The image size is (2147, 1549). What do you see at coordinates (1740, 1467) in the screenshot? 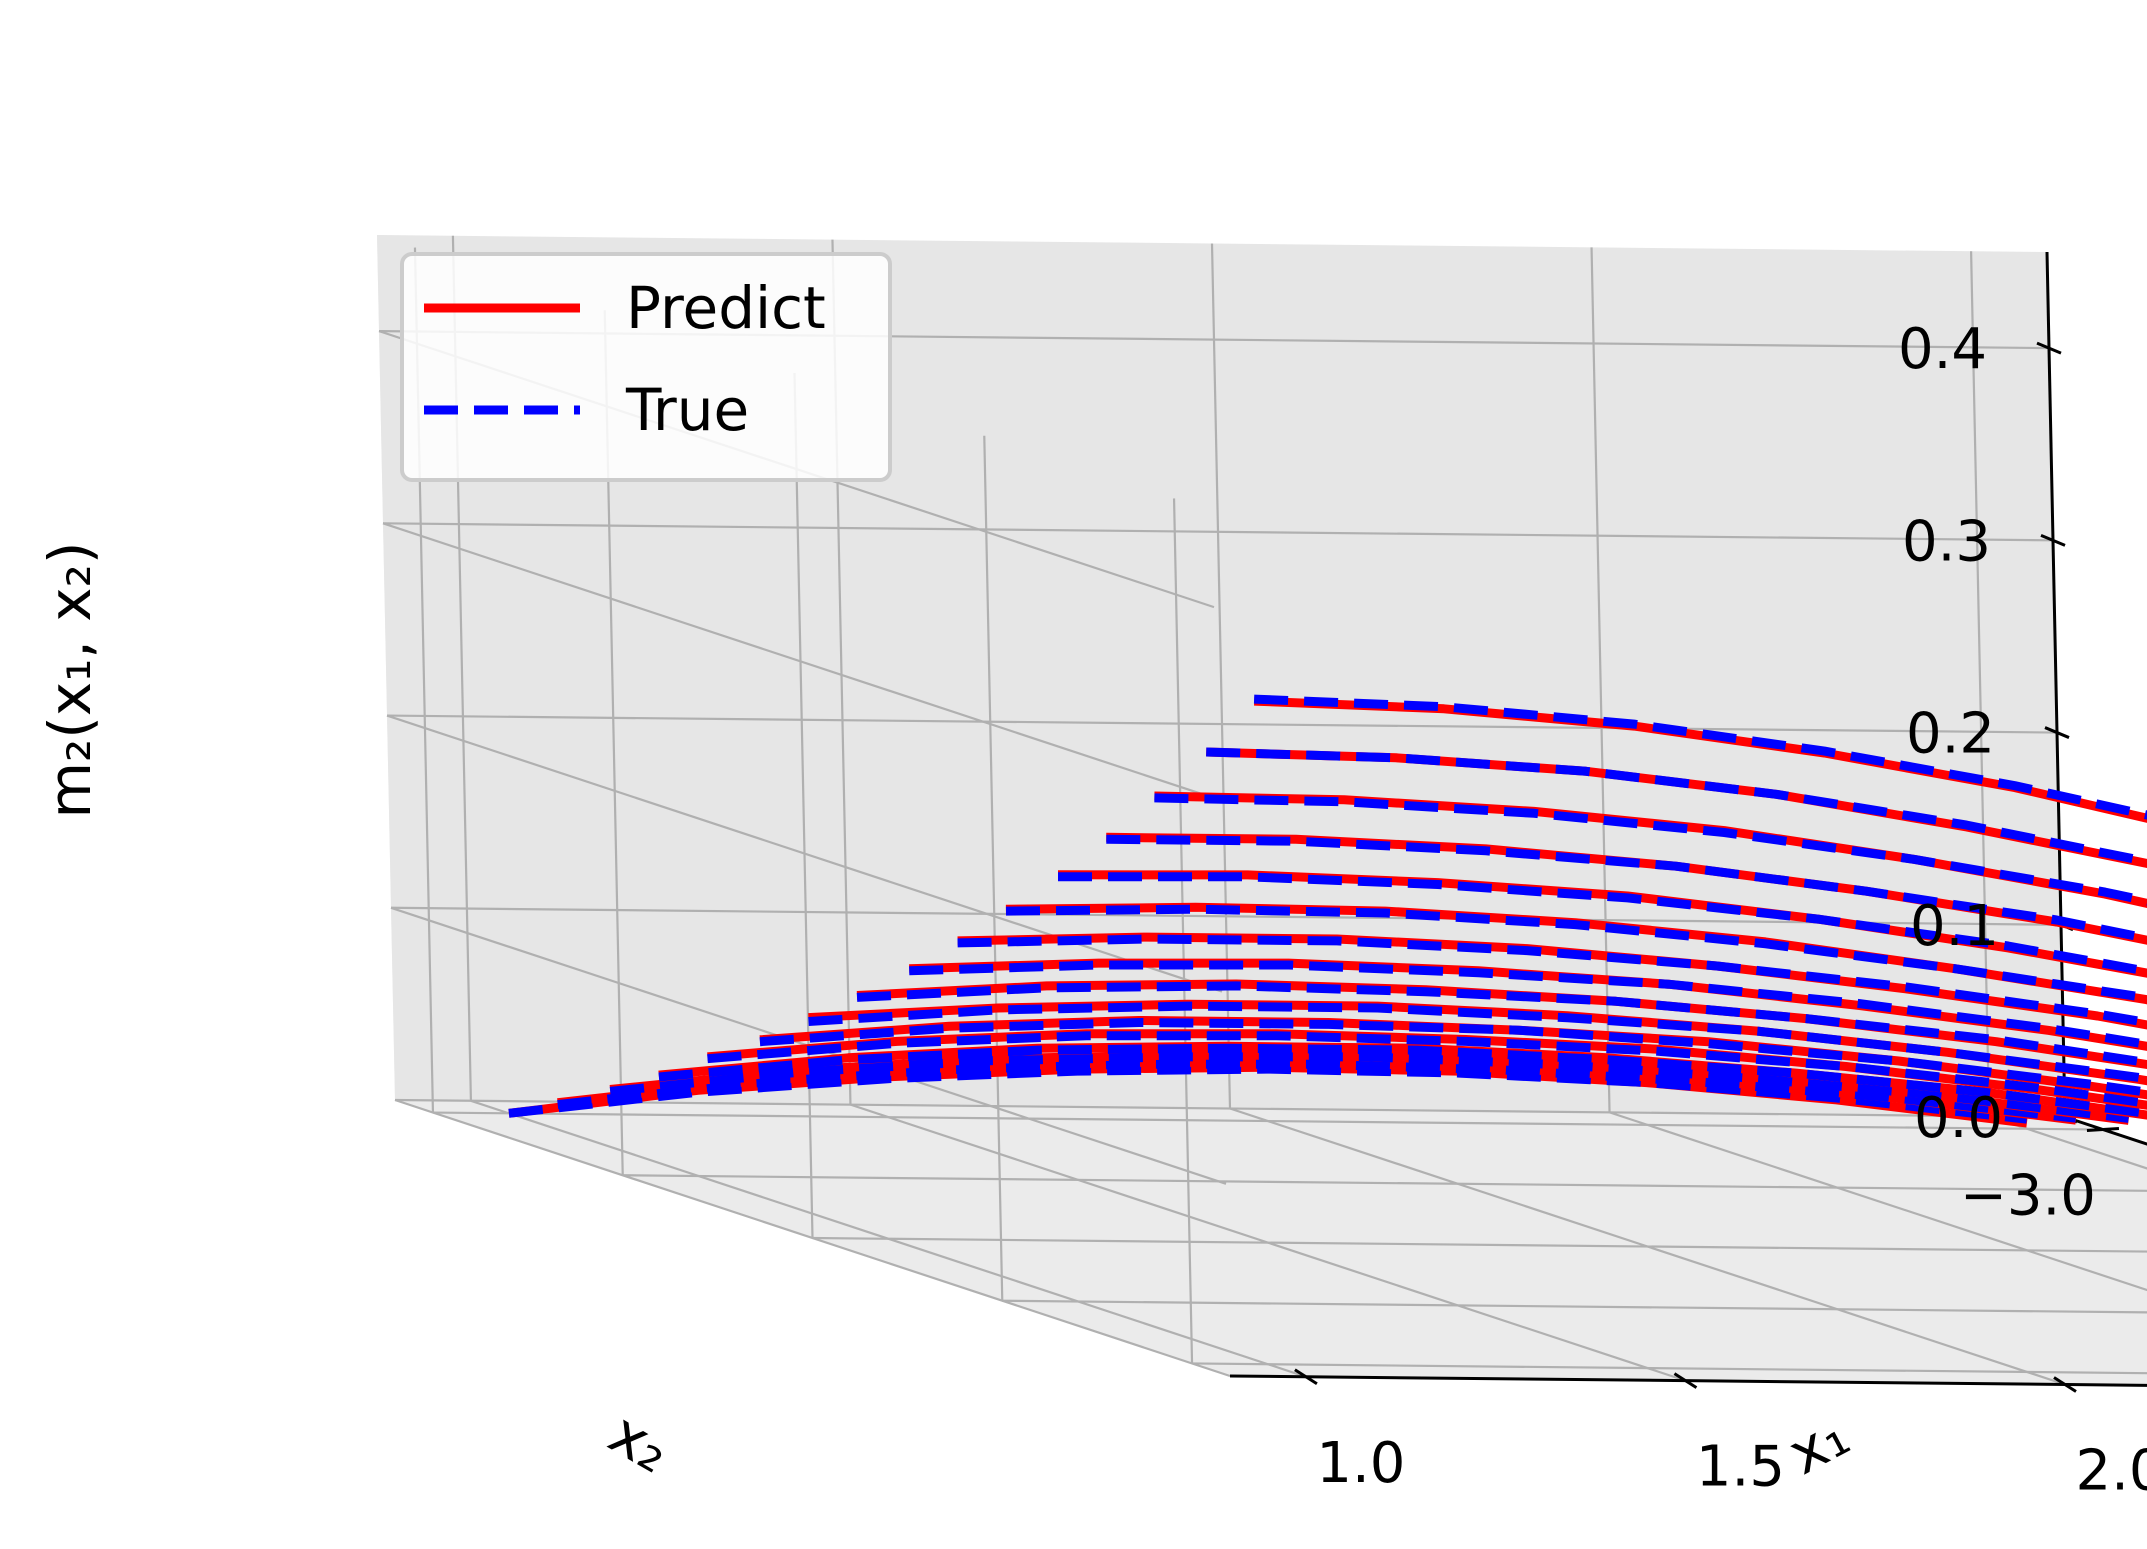
I see `x-tick-label: 1.5` at bounding box center [1740, 1467].